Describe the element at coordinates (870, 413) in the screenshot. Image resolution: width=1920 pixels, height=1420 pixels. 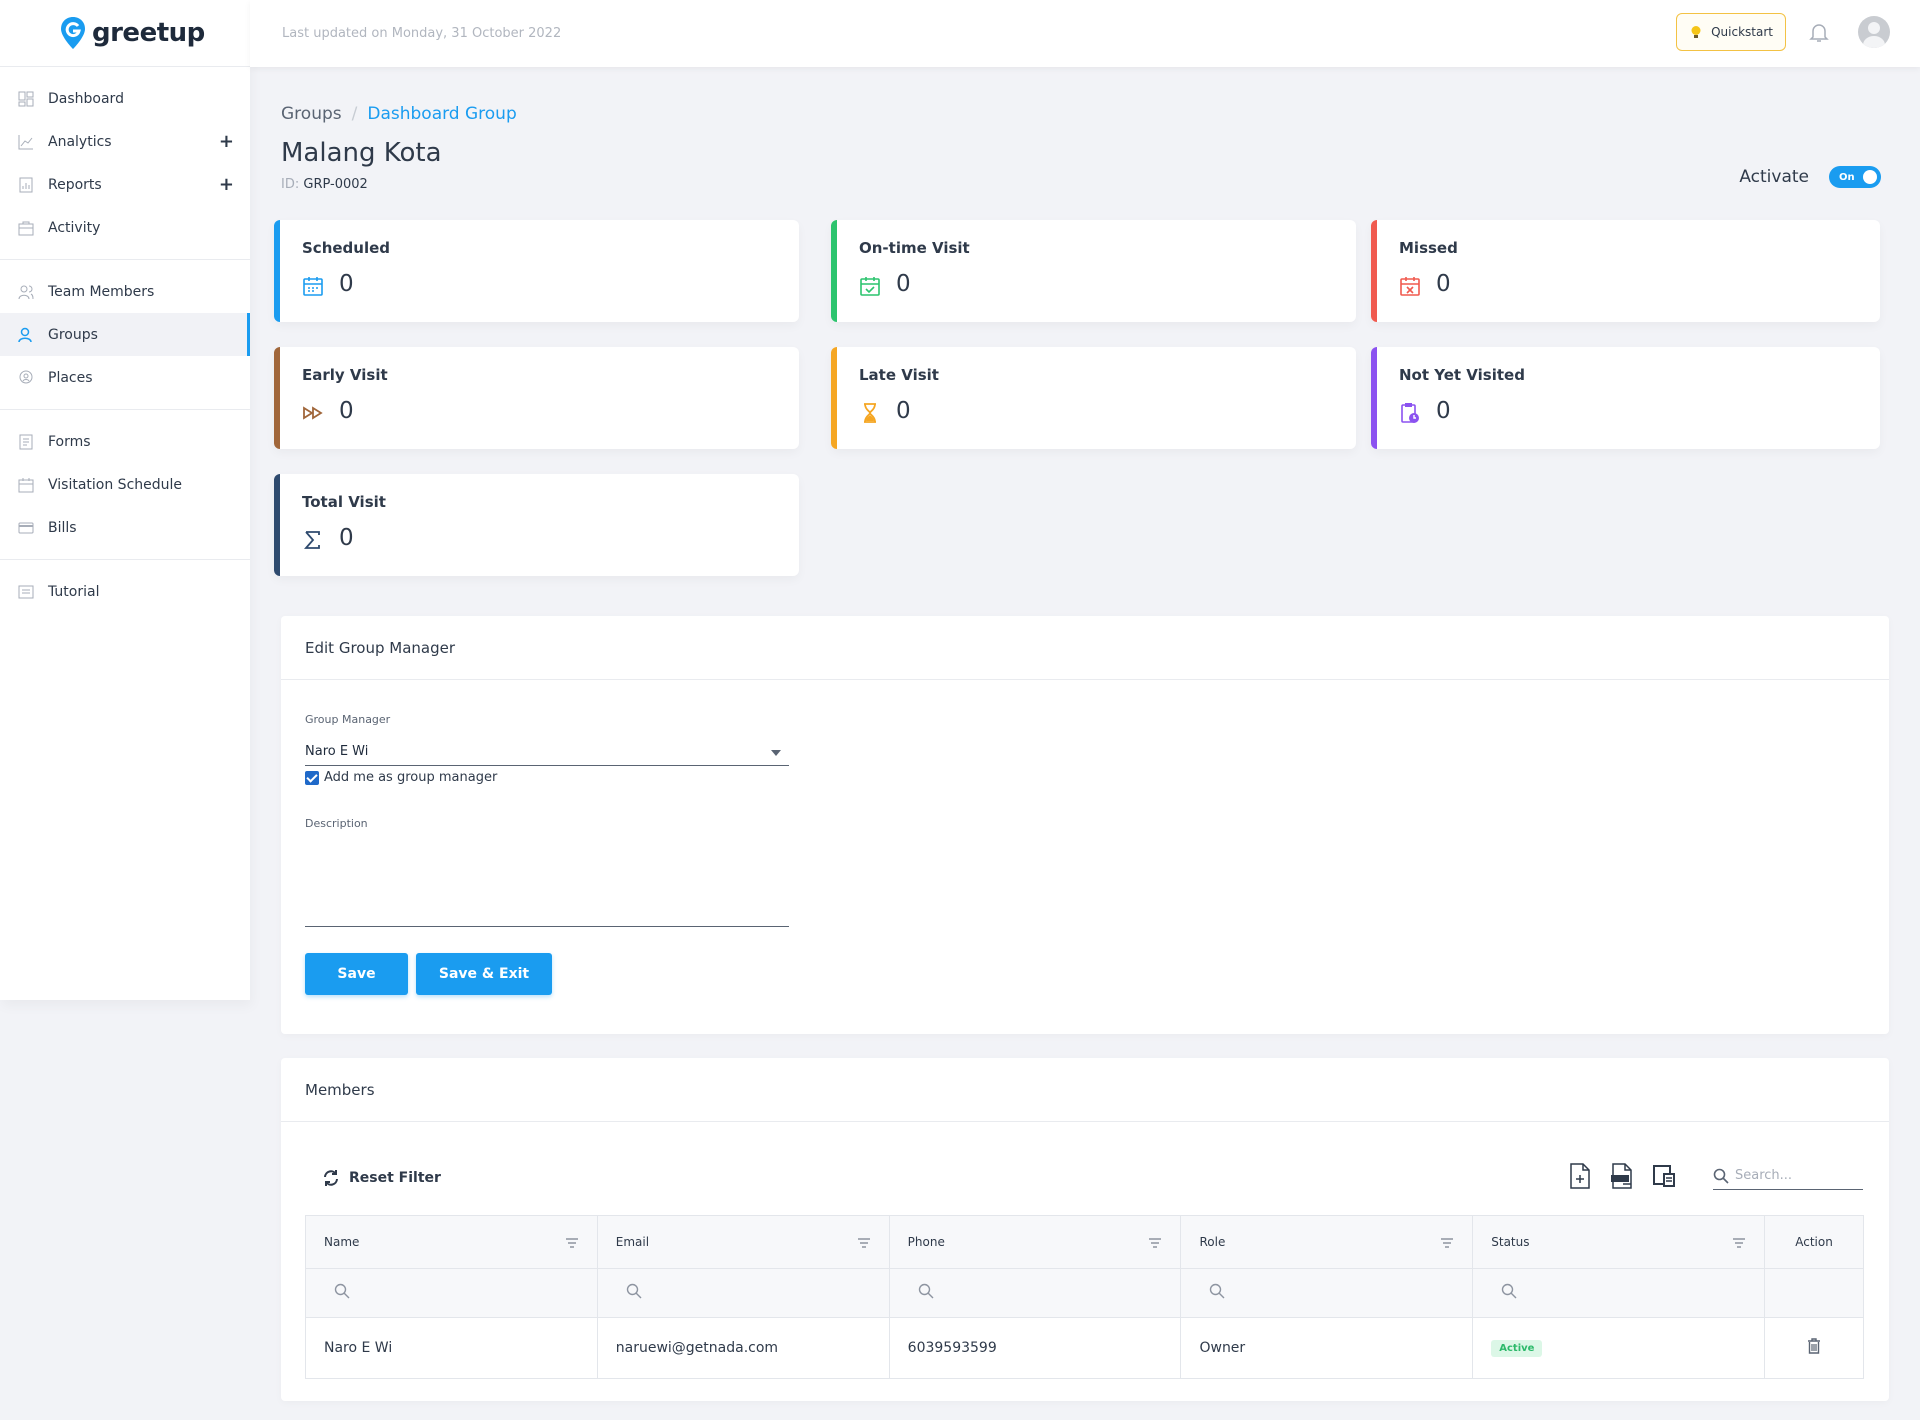
I see `hourglass-icon` at that location.